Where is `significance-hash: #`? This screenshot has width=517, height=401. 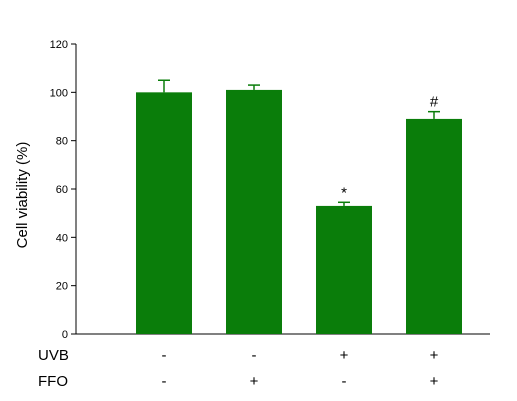
significance-hash: # is located at coordinates (434, 102).